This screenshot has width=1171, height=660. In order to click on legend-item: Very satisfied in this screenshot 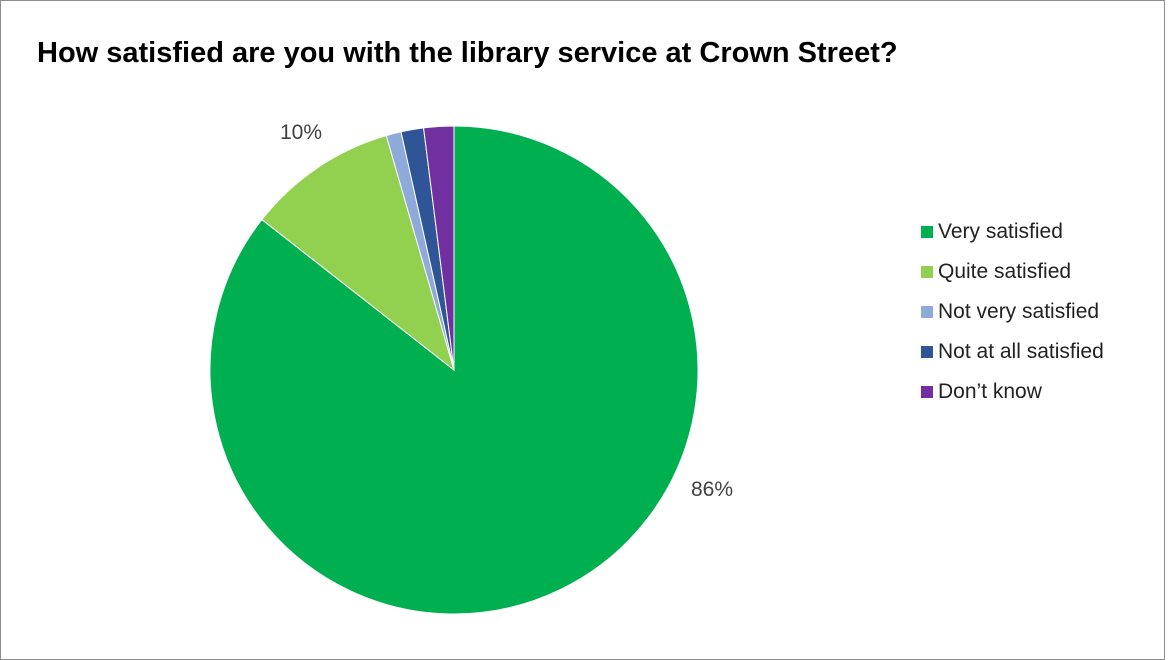, I will do `click(1012, 232)`.